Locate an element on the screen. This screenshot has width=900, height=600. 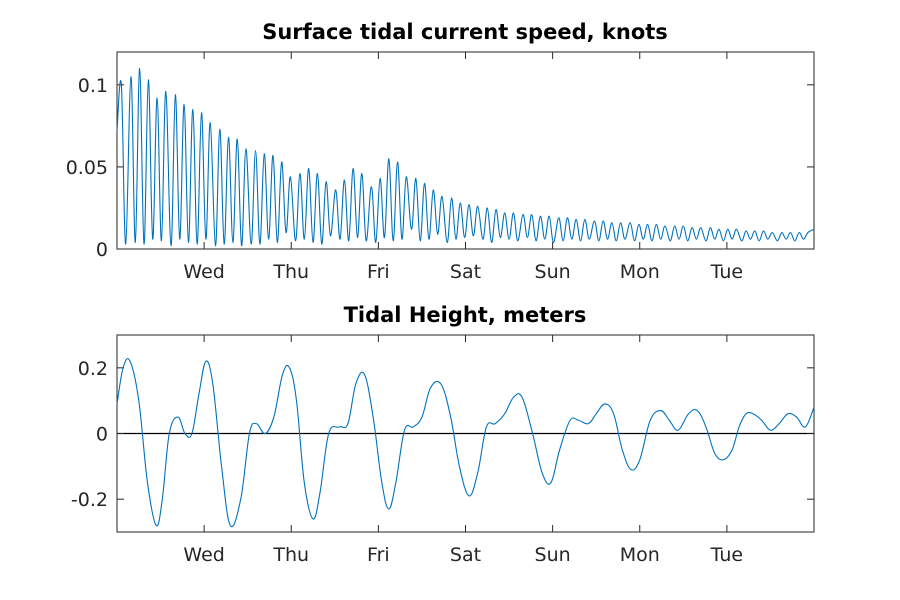
y-tick-label: 0.05 is located at coordinates (87, 168).